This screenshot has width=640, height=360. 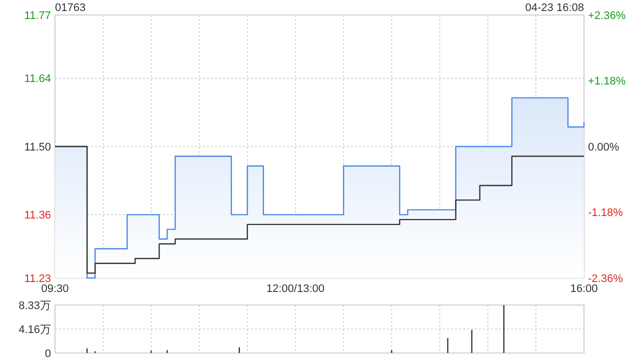 I want to click on y-tick-label: 11.50, so click(x=37, y=147).